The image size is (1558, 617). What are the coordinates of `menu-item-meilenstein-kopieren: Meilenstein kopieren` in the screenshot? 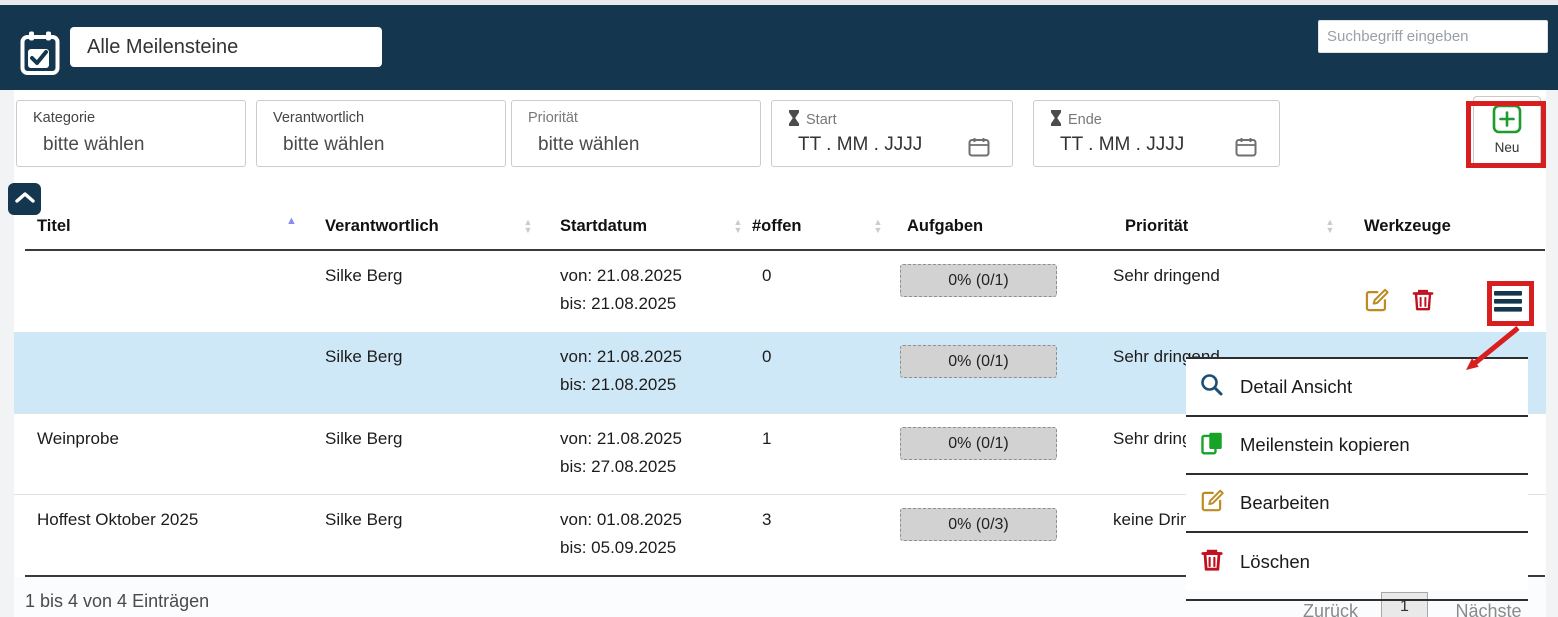 It's located at (1357, 446).